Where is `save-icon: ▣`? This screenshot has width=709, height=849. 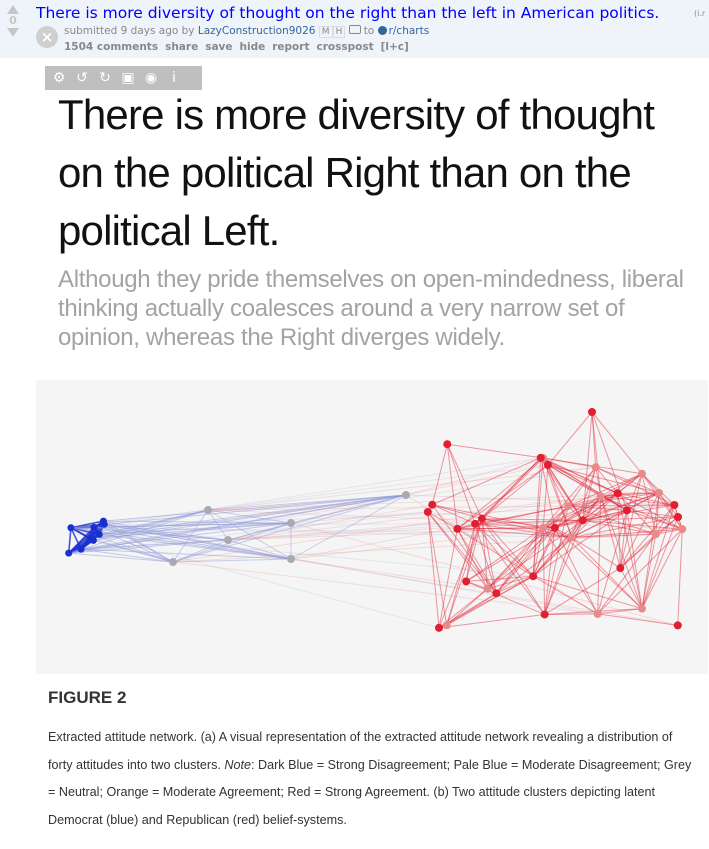
save-icon: ▣ is located at coordinates (128, 78).